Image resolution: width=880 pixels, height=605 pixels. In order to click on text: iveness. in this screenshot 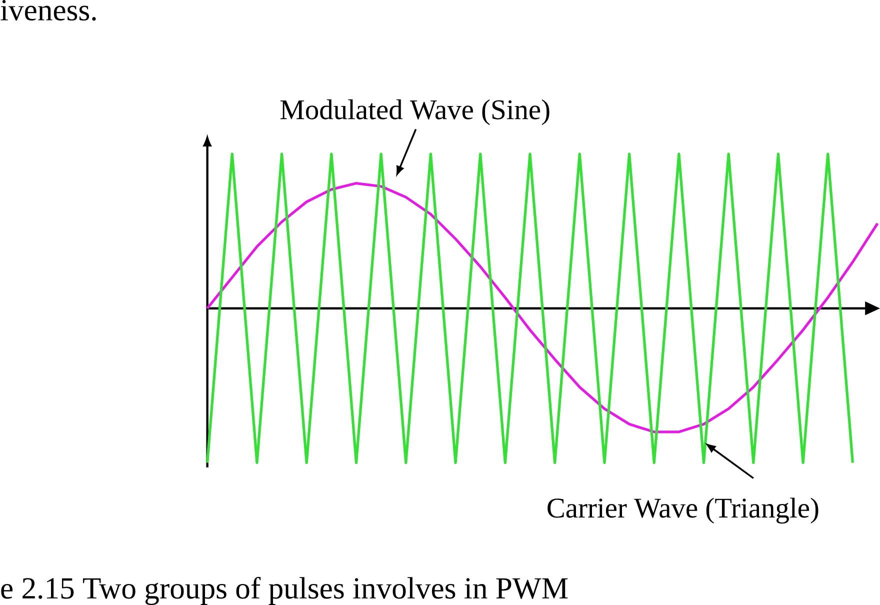, I will do `click(48, 10)`.